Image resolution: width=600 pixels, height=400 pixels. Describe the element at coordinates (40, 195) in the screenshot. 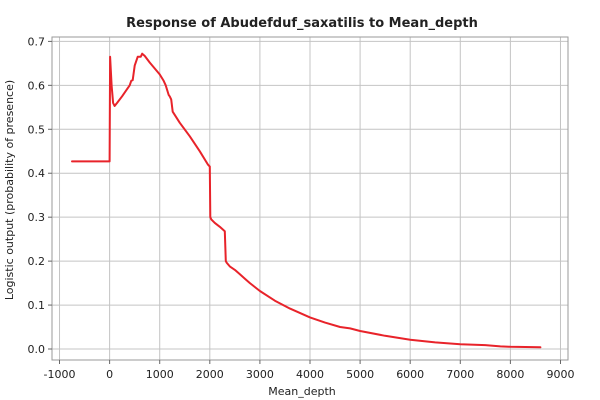

I see `y-axis: 0.0 0.1 0.2 0.3 0.4 0.5 0.6 0.7` at that location.